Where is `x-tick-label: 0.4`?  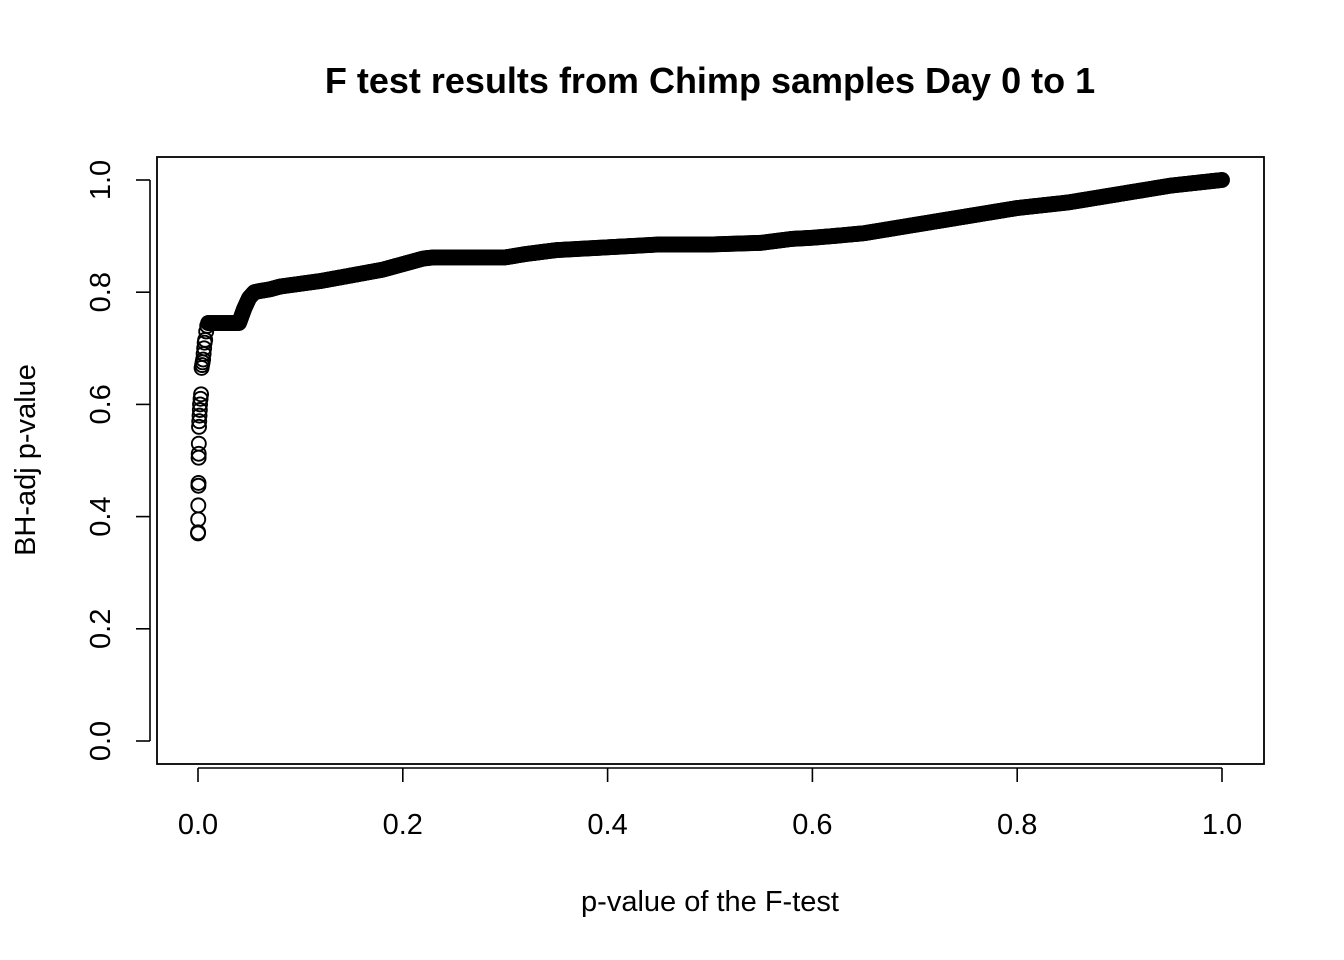
x-tick-label: 0.4 is located at coordinates (607, 825).